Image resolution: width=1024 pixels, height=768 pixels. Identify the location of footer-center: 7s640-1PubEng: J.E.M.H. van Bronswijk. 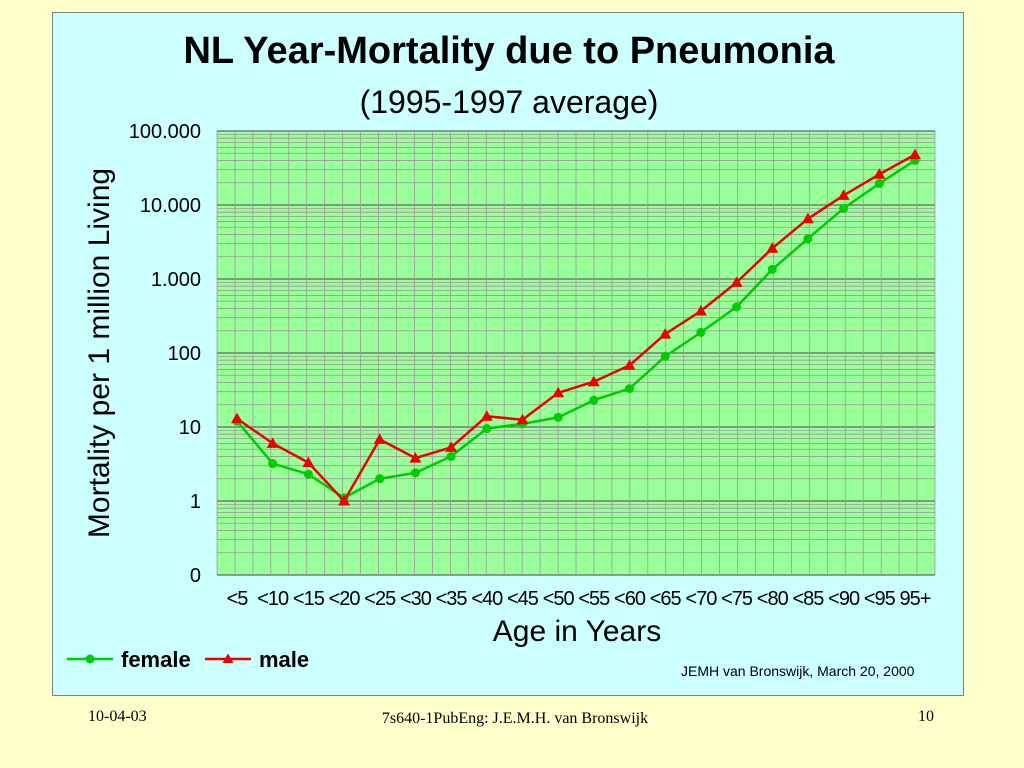
(515, 718).